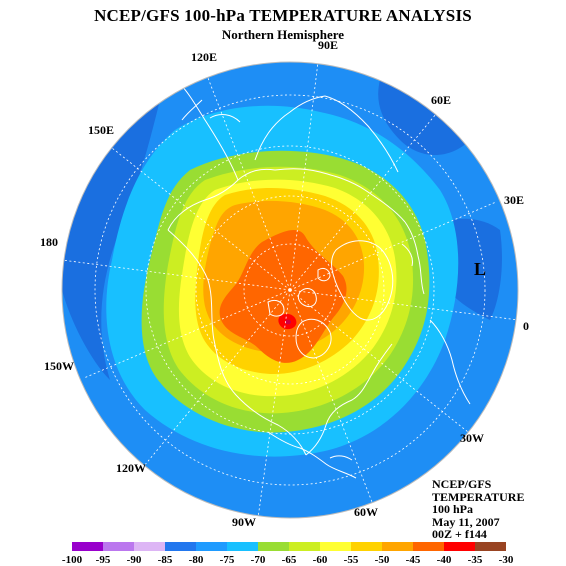 The width and height of the screenshot is (566, 566). Describe the element at coordinates (244, 522) in the screenshot. I see `lon-label-90w: 90W` at that location.